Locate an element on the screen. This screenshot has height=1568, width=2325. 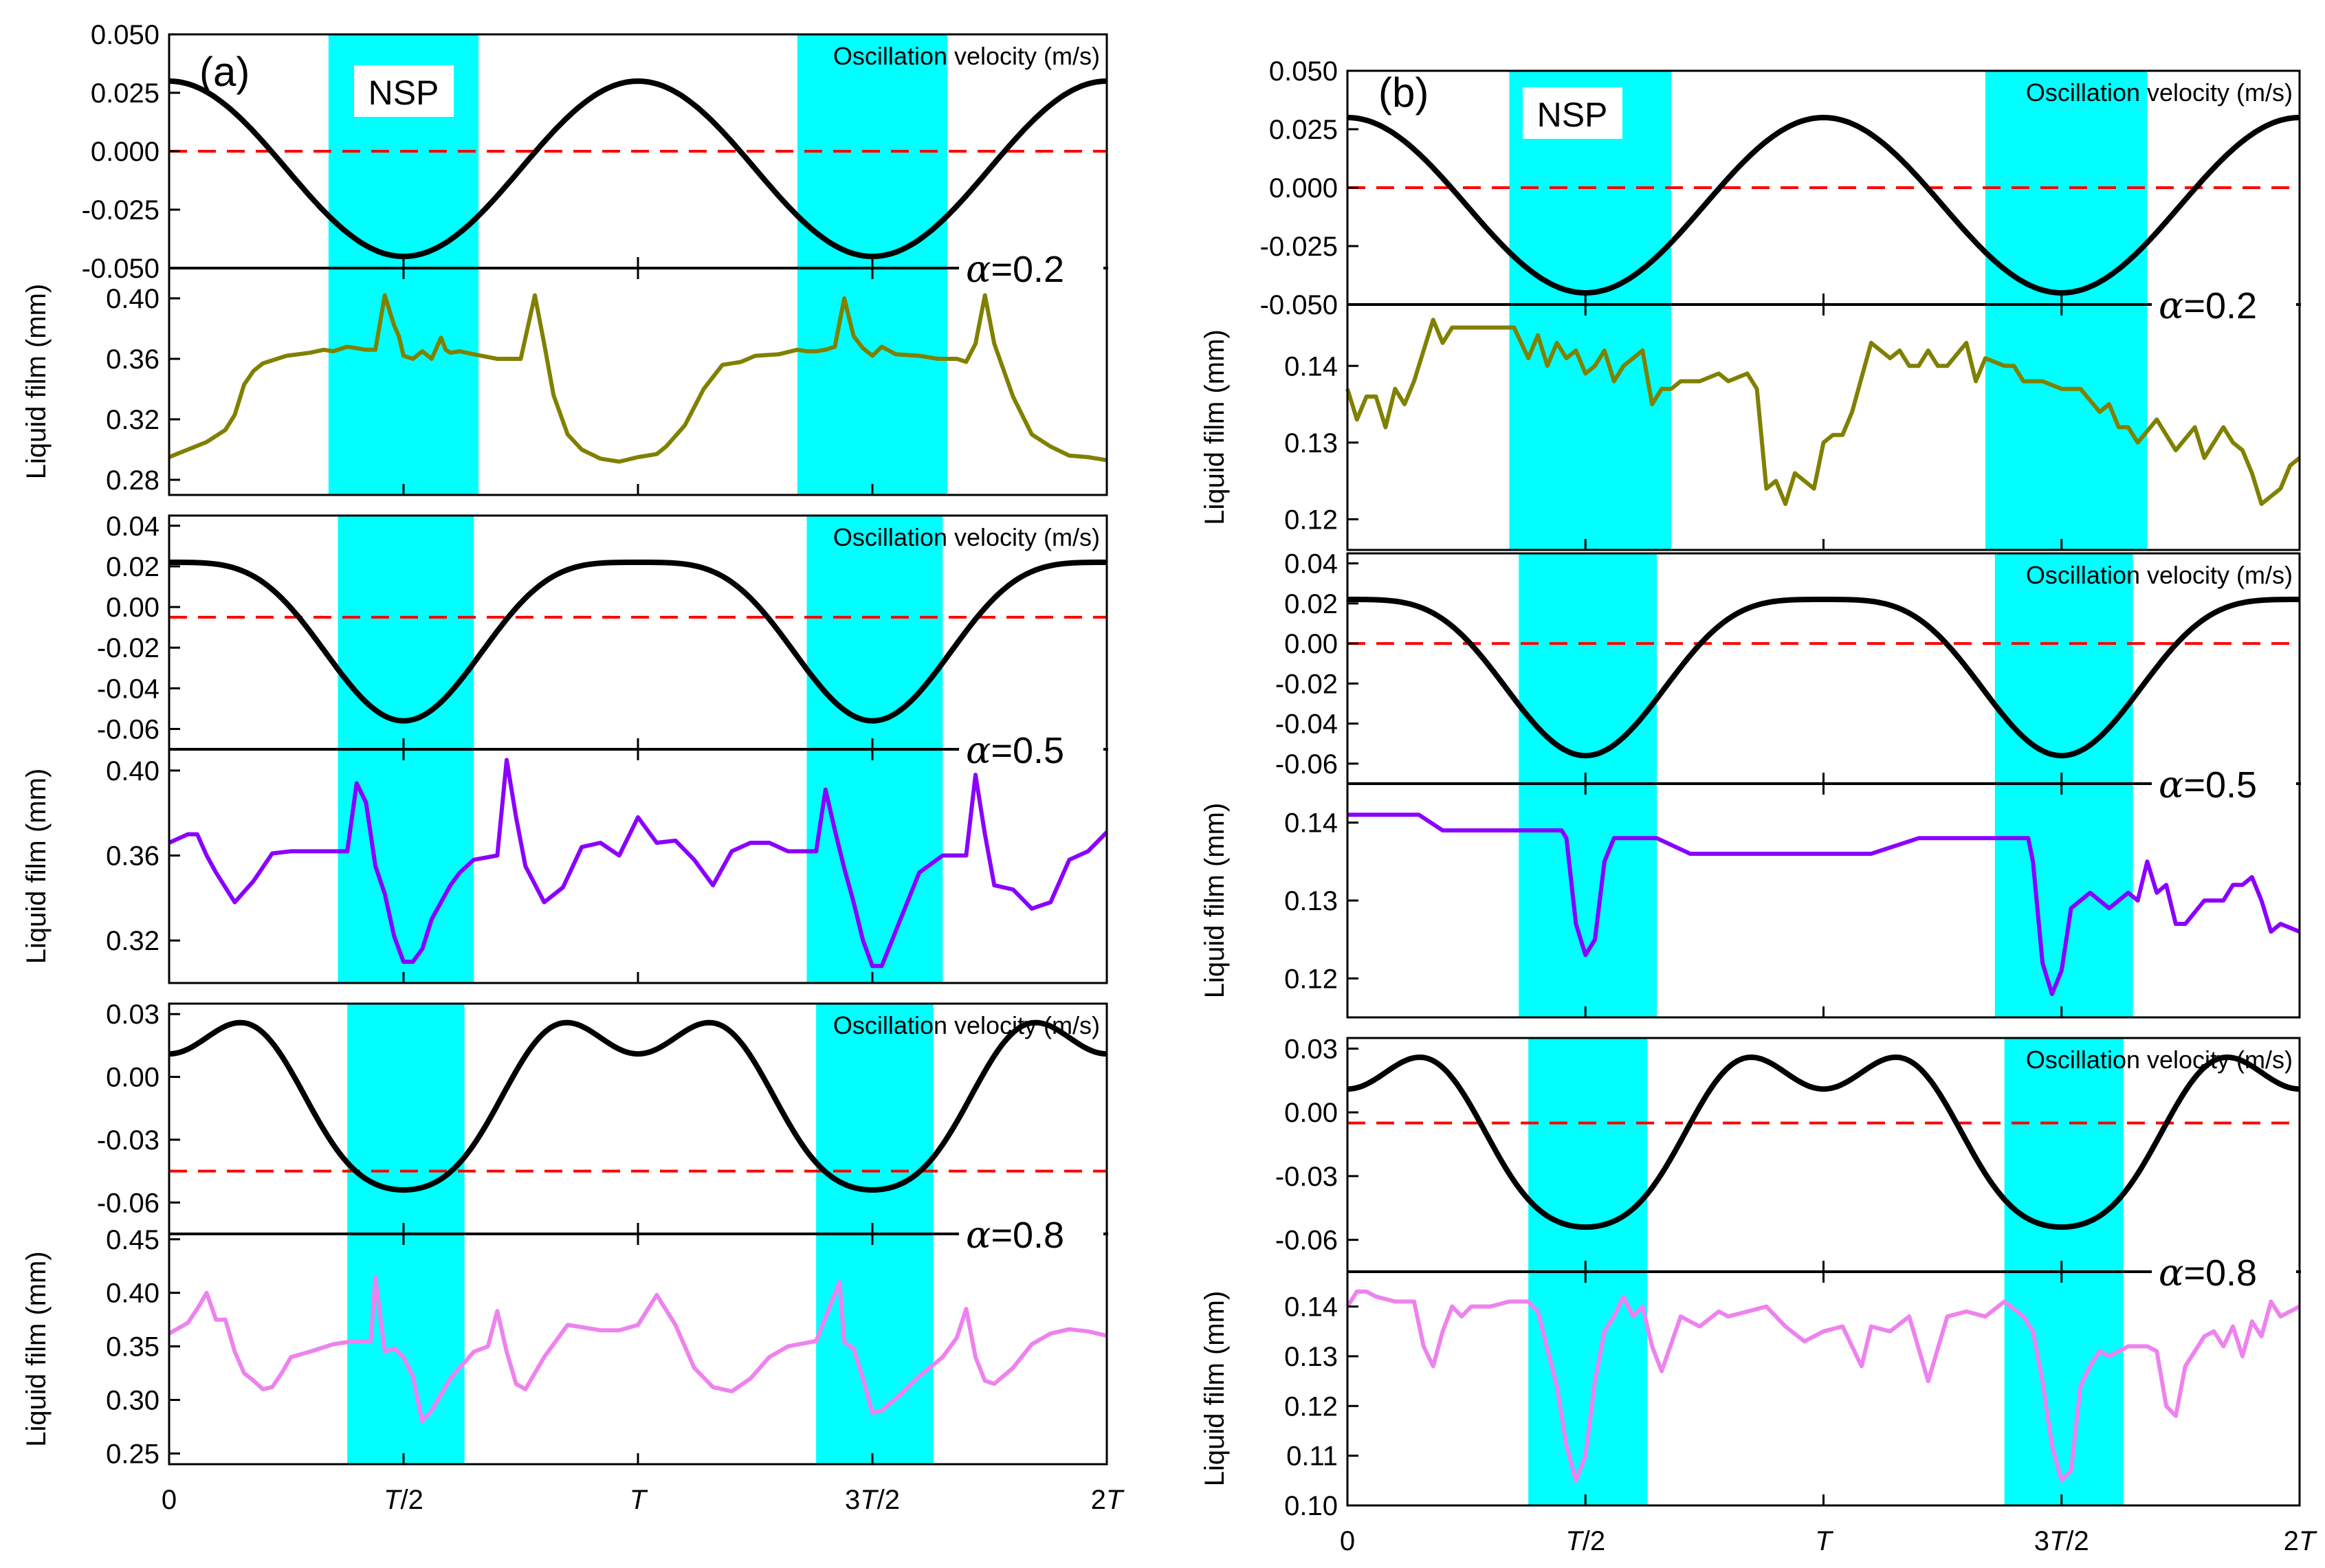
film-tick-label: 0.35 is located at coordinates (132, 1347).